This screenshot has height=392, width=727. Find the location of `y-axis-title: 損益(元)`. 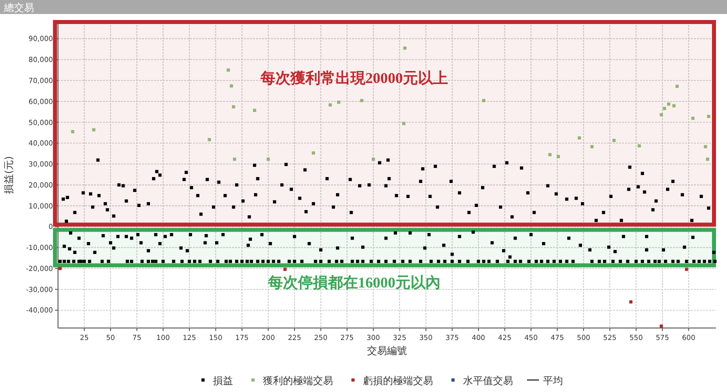

y-axis-title: 損益(元) is located at coordinates (9, 175).